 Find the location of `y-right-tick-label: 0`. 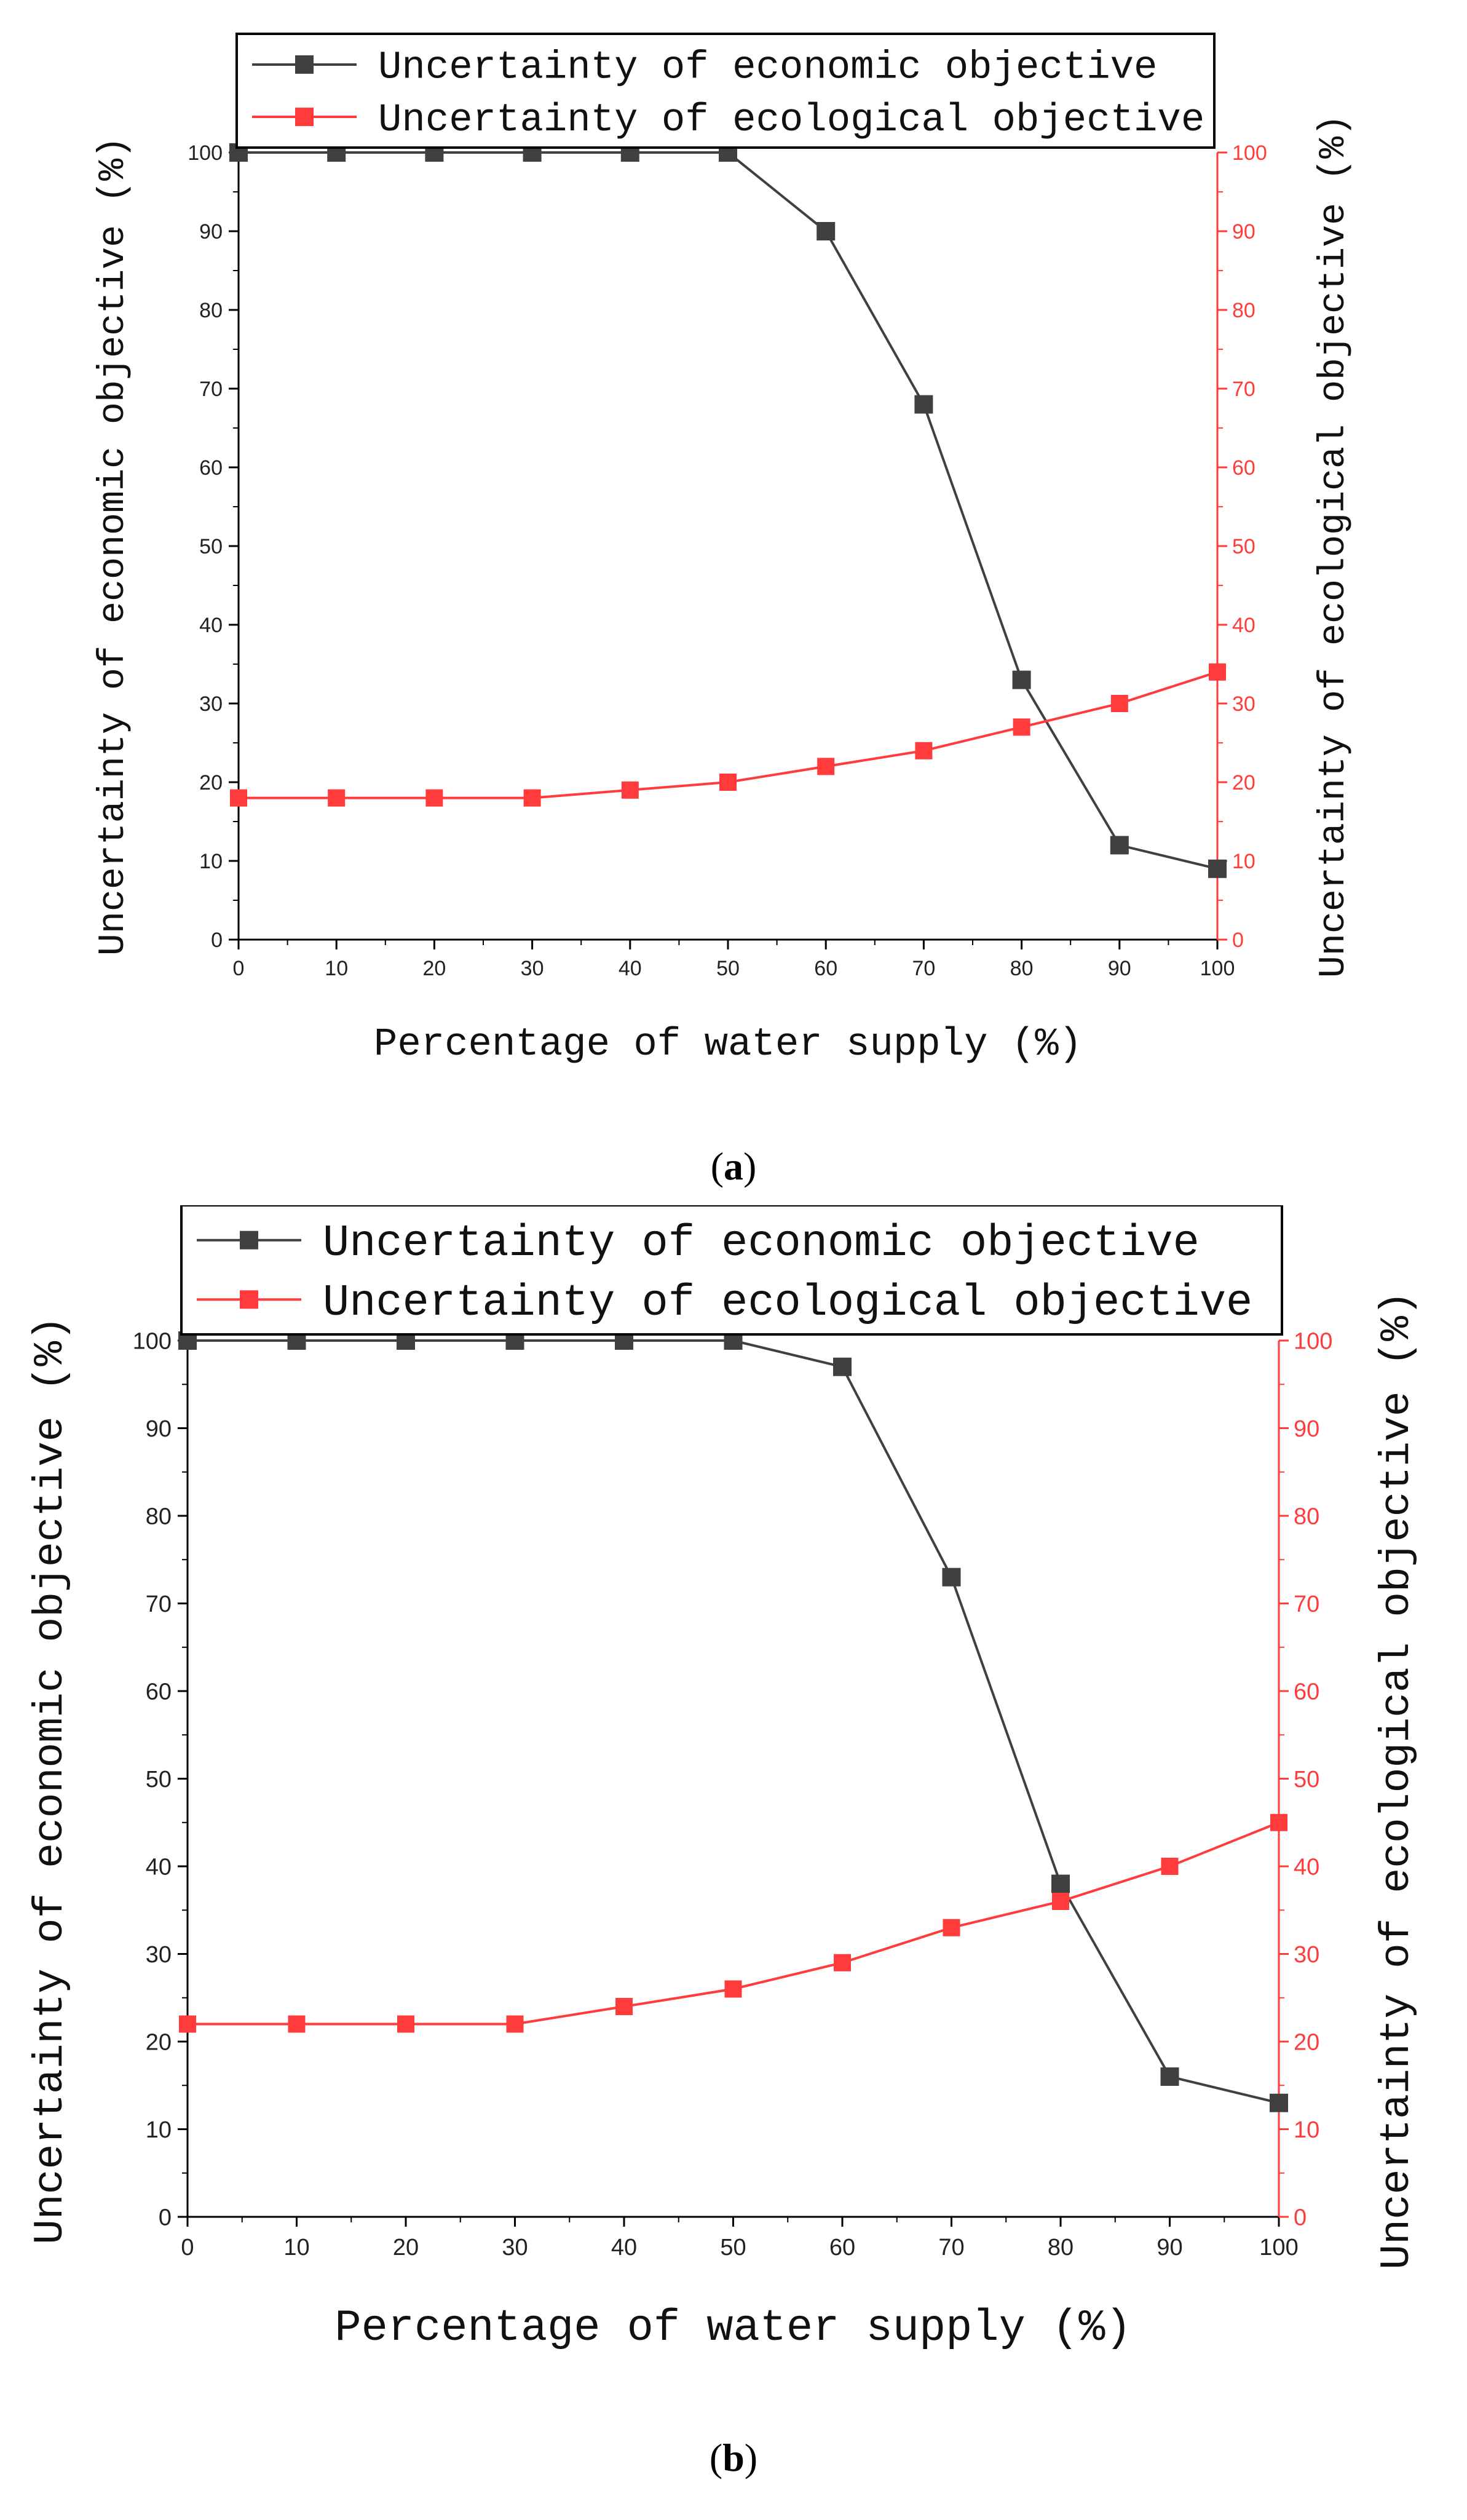

y-right-tick-label: 0 is located at coordinates (1300, 2217).